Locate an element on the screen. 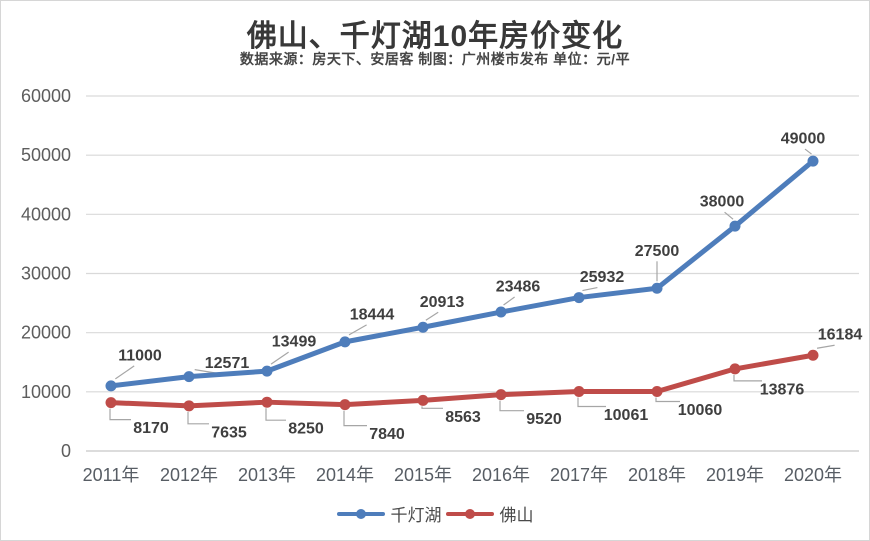 The height and width of the screenshot is (541, 870). chart-legend: 千灯湖 佛山 is located at coordinates (435, 513).